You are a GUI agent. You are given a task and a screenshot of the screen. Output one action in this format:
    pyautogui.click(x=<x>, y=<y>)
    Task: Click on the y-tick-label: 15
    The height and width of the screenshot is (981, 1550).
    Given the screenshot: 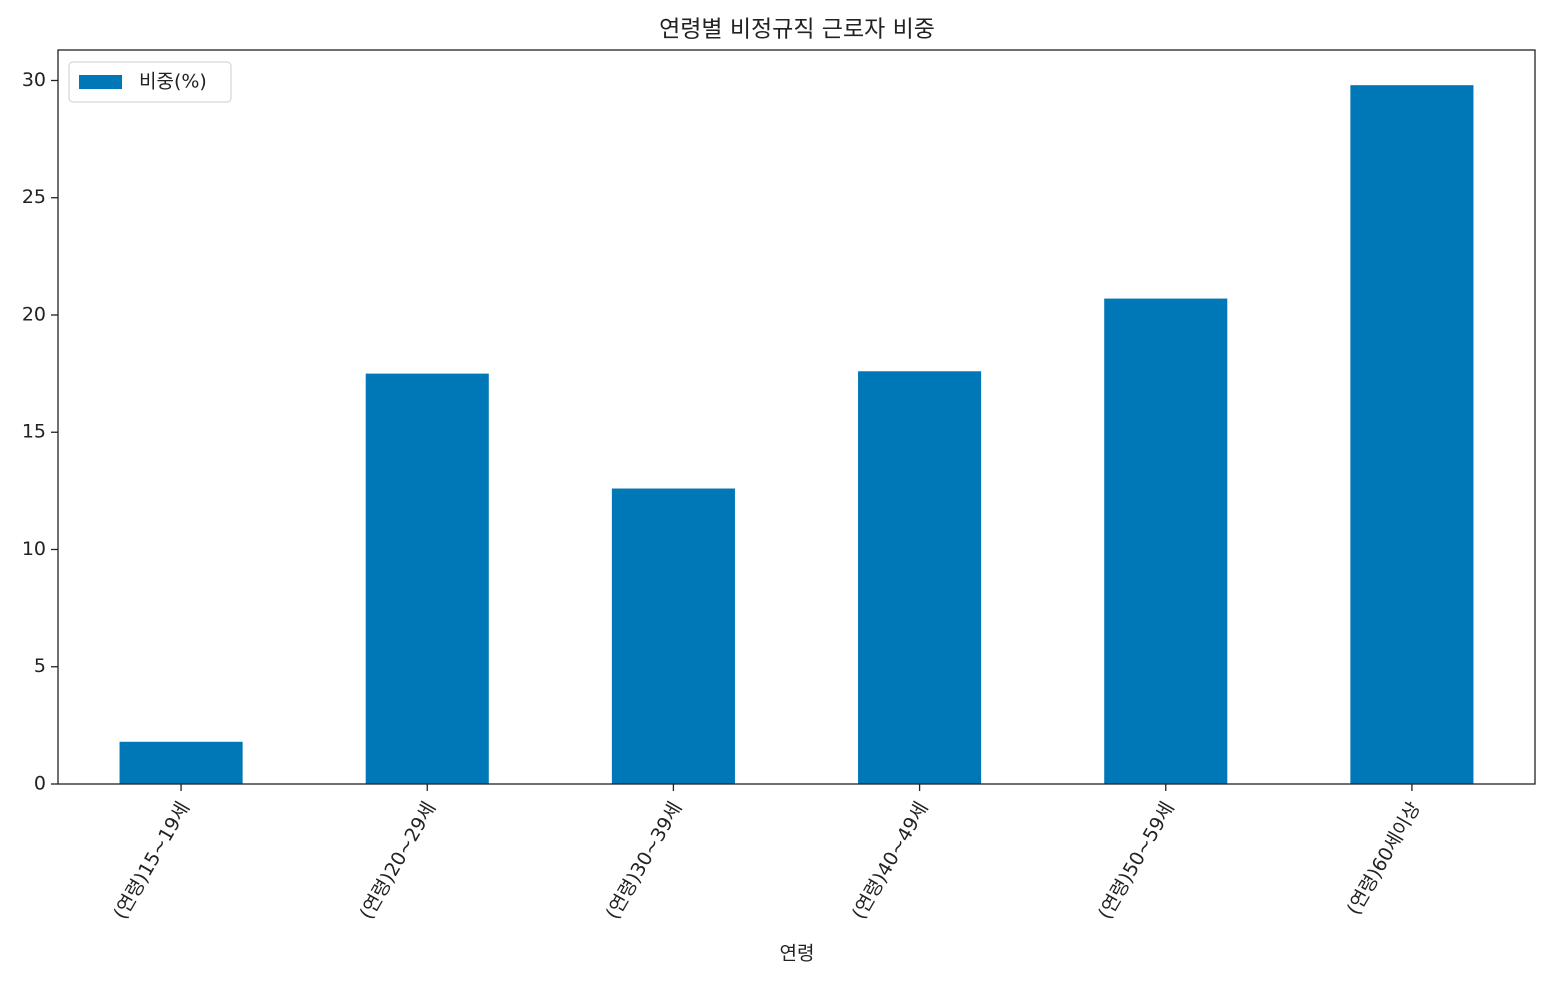 What is the action you would take?
    pyautogui.click(x=34, y=432)
    